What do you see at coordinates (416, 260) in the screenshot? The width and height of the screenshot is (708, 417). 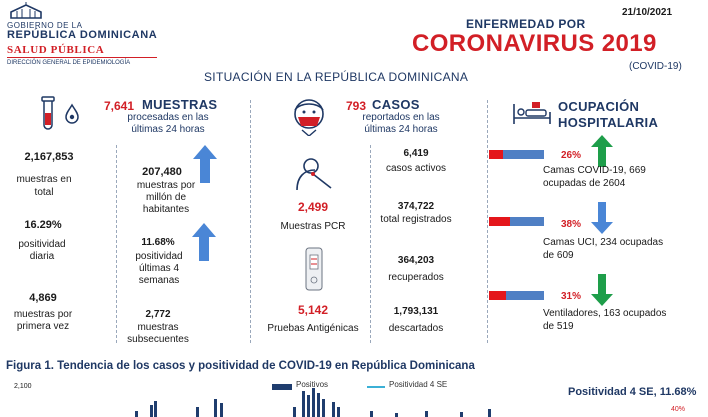 I see `recovered-value: 364,203` at bounding box center [416, 260].